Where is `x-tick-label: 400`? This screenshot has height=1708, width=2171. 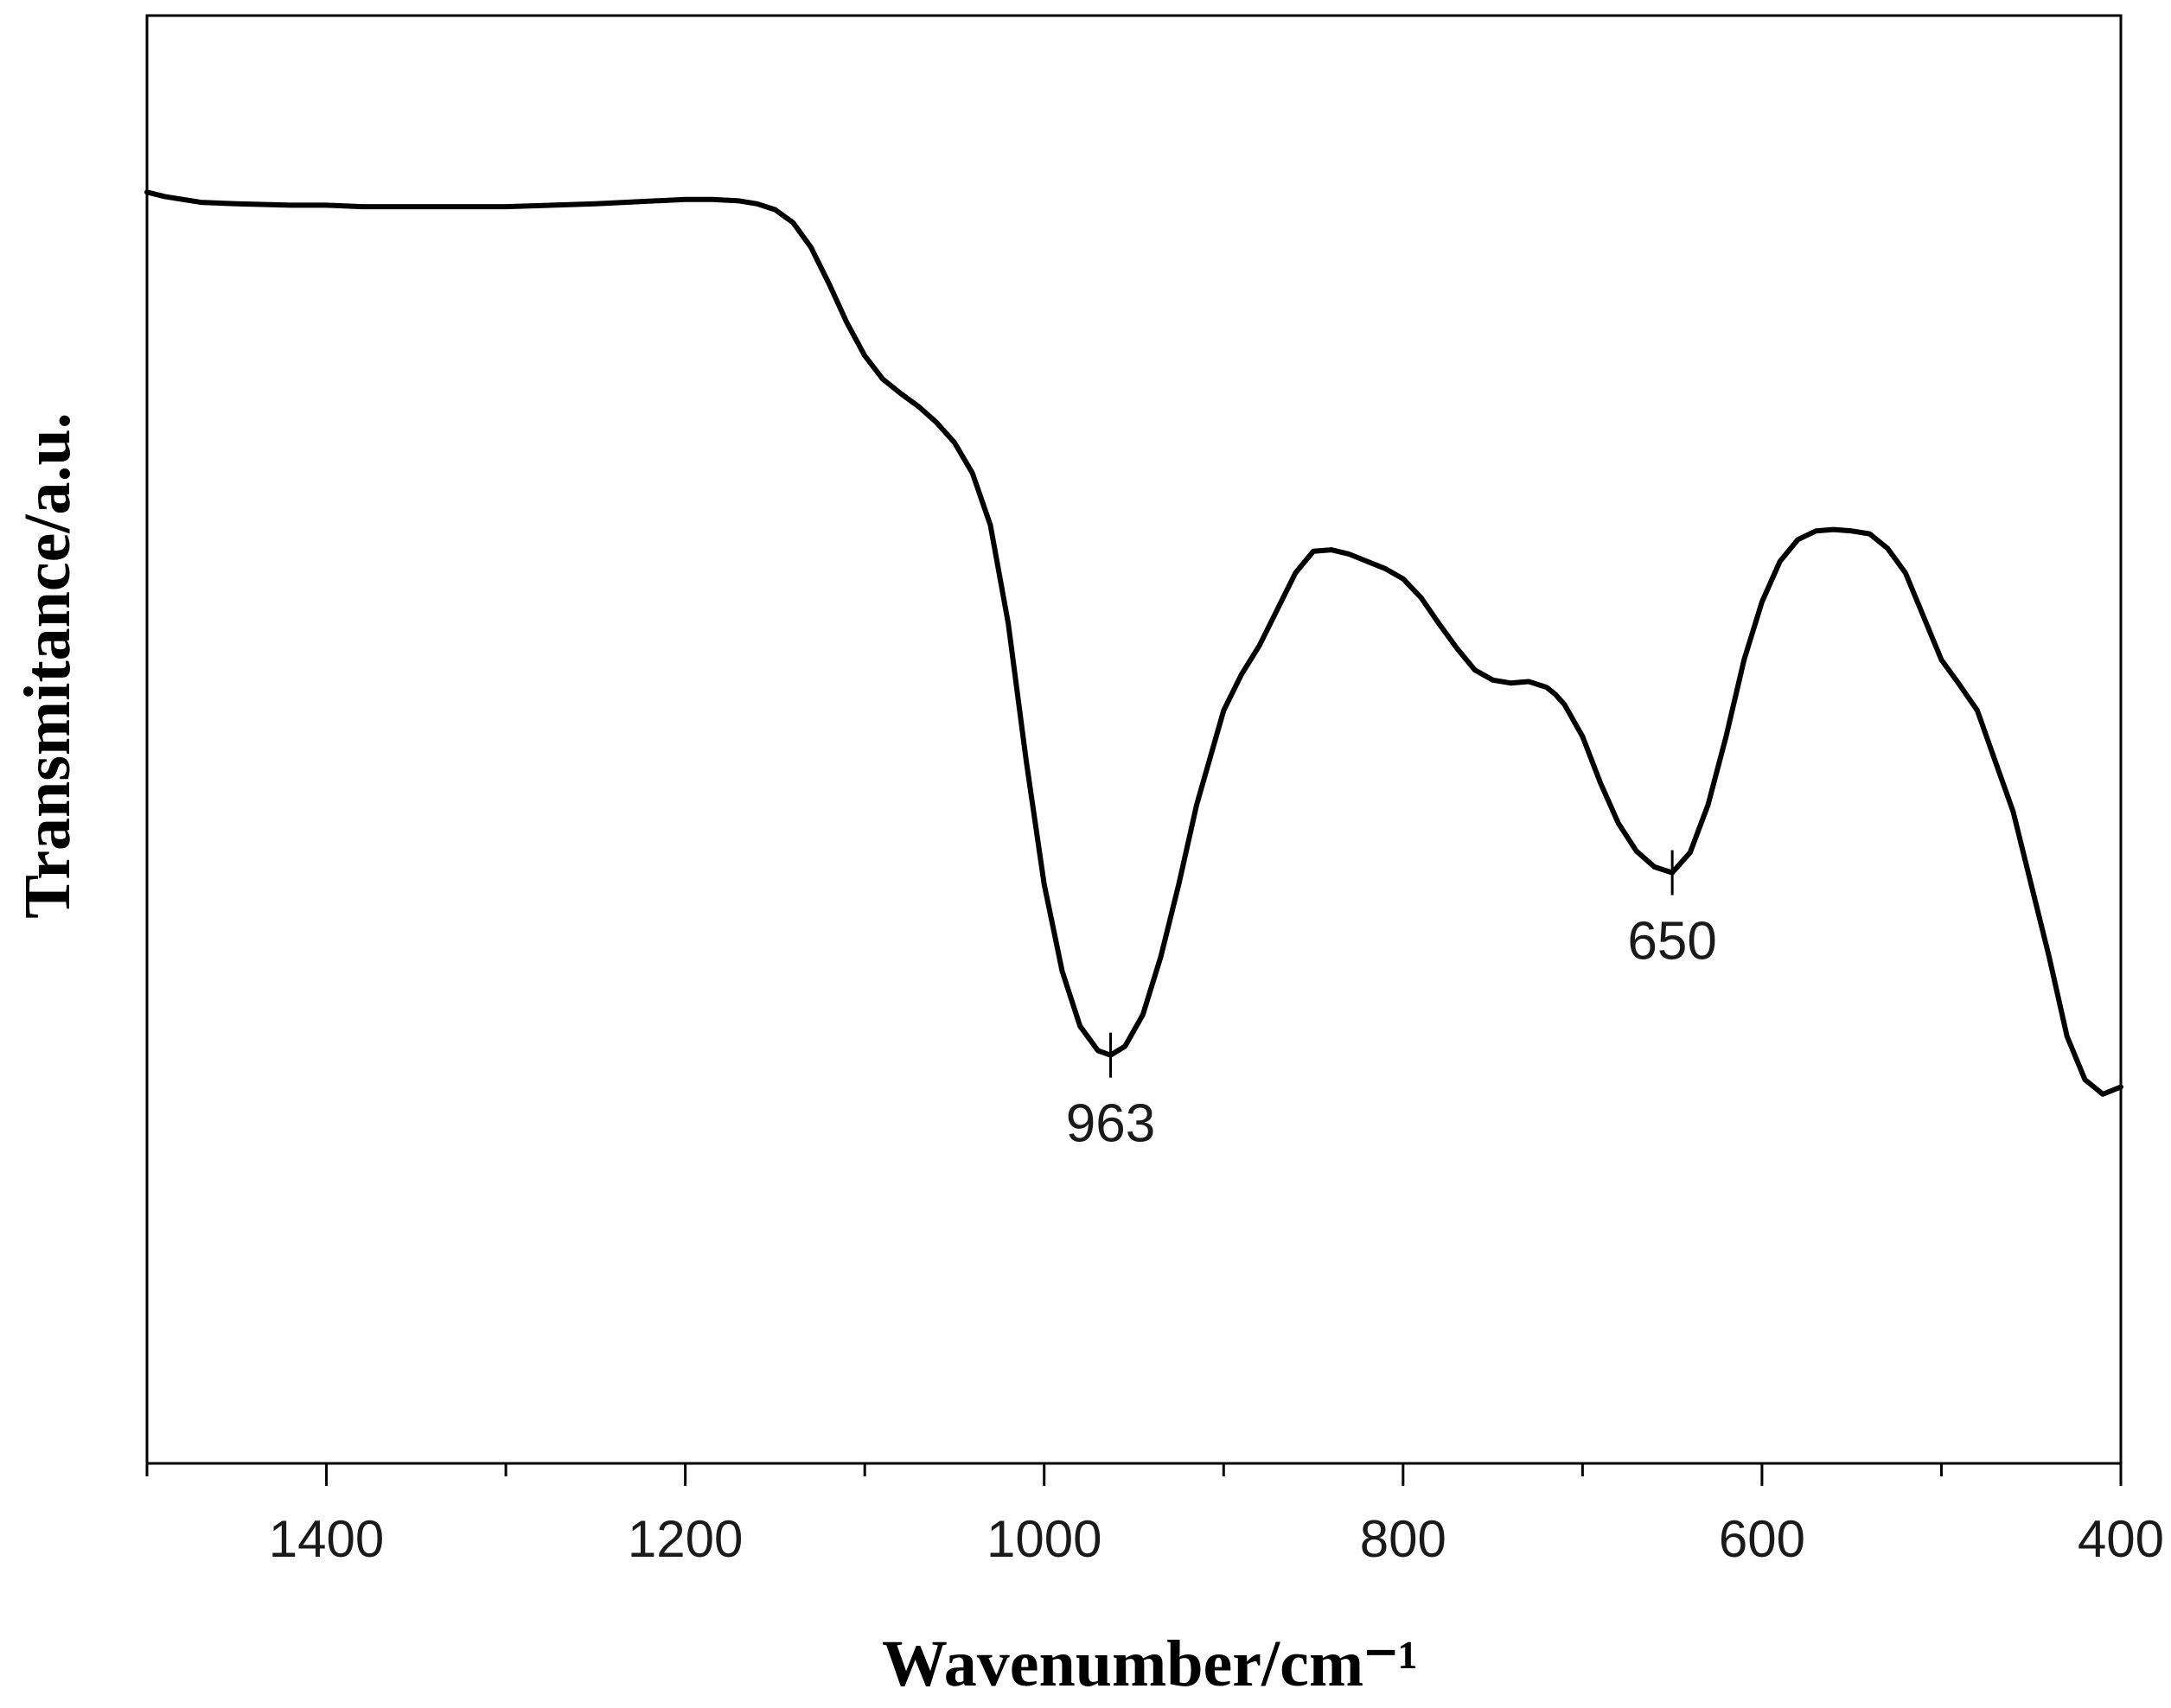
x-tick-label: 400 is located at coordinates (2121, 1539).